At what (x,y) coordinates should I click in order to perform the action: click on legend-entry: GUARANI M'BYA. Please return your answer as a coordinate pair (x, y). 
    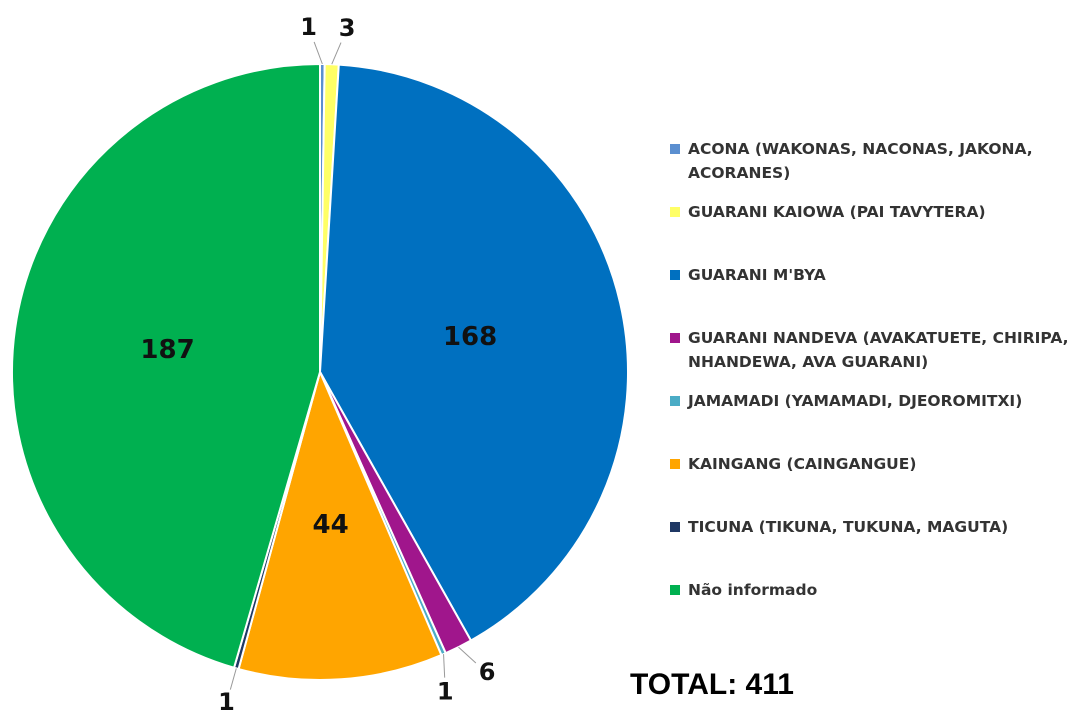
    Looking at the image, I should click on (870, 294).